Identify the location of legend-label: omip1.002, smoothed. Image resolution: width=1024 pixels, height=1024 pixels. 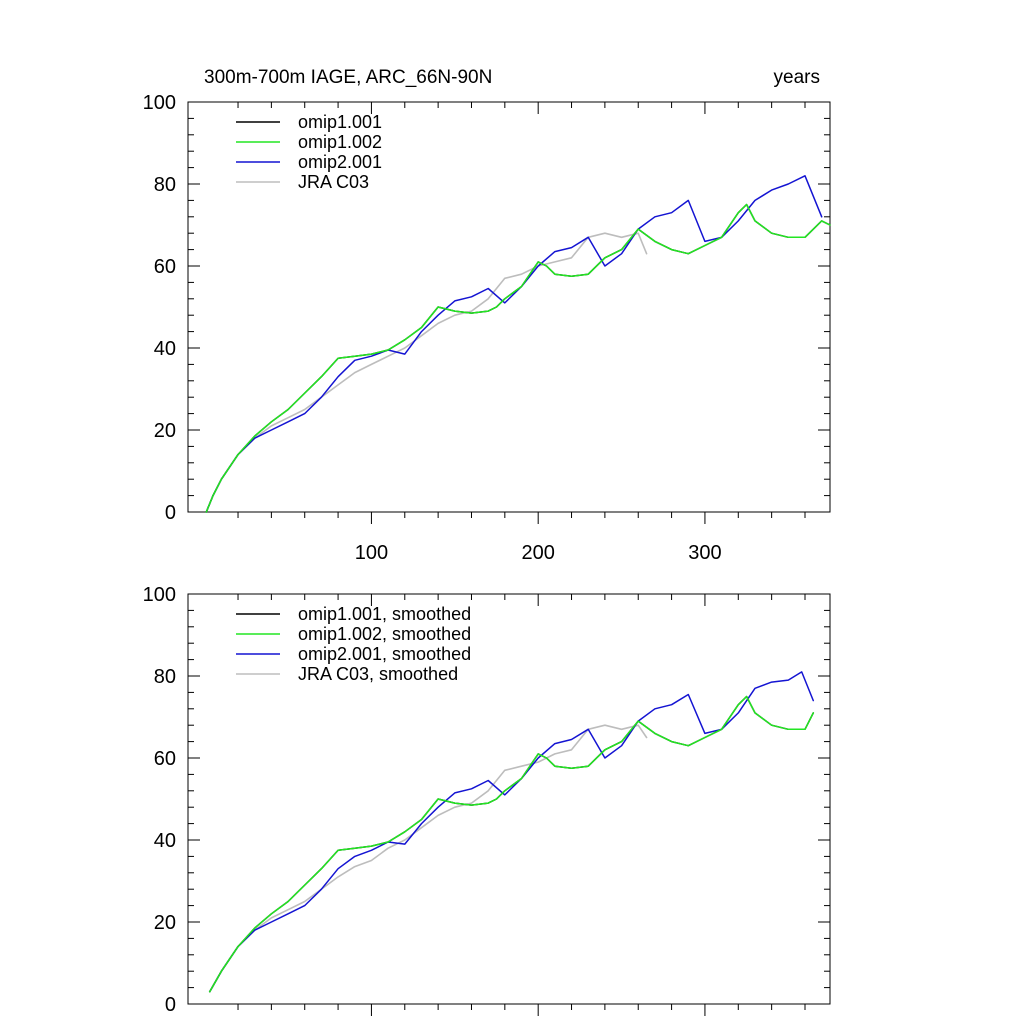
(384, 634).